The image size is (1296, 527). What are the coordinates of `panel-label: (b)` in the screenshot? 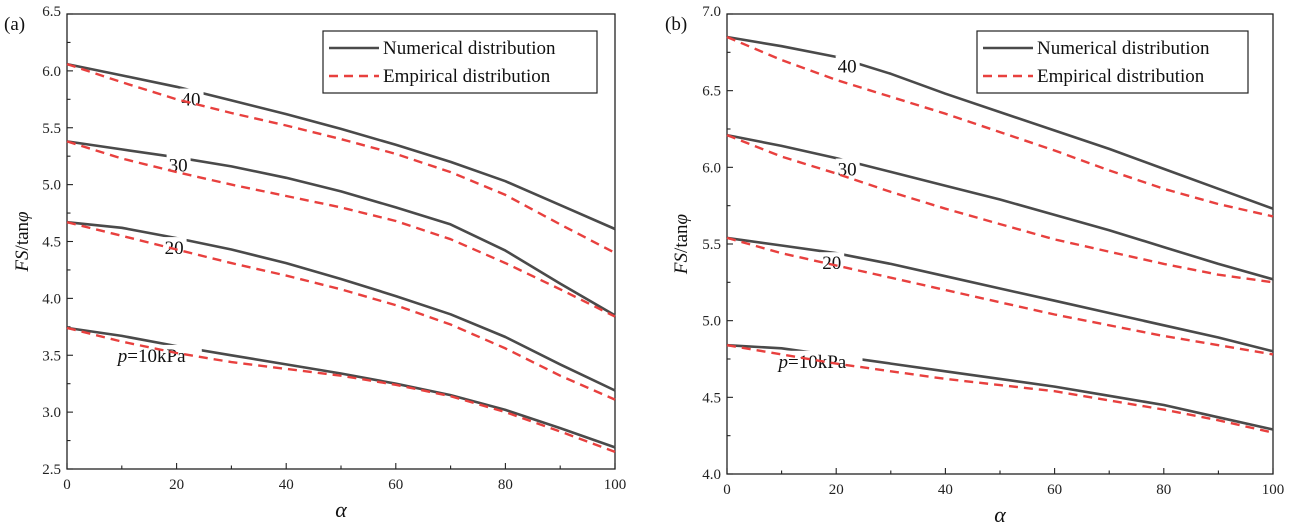 It's located at (676, 24).